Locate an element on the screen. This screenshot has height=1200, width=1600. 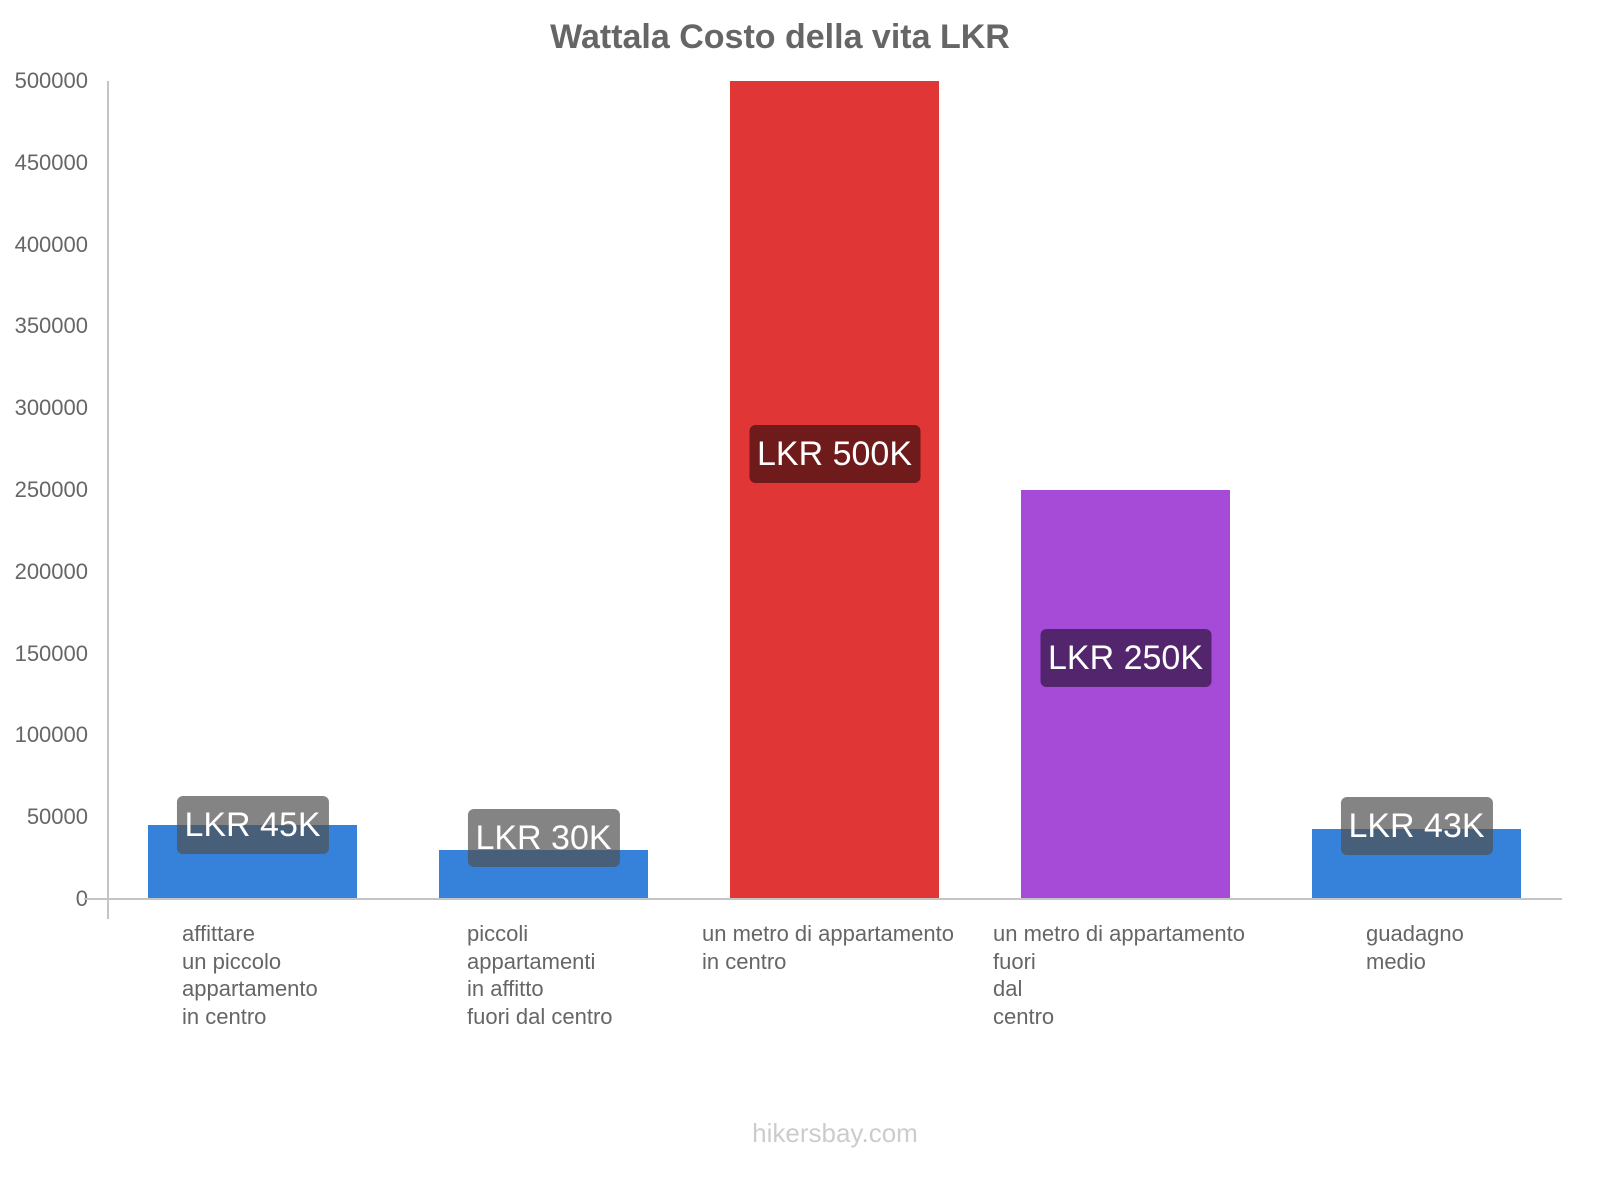
y-tick-label: 400000 is located at coordinates (51, 244).